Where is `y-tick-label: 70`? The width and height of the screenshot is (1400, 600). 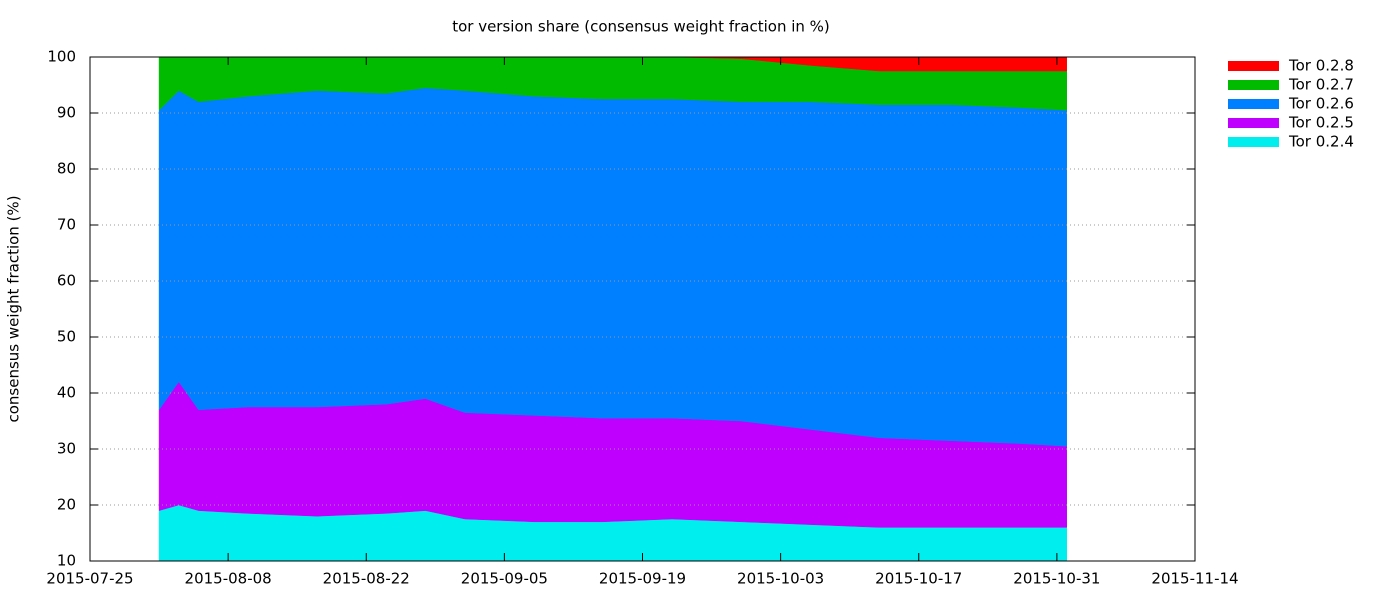 y-tick-label: 70 is located at coordinates (66, 225).